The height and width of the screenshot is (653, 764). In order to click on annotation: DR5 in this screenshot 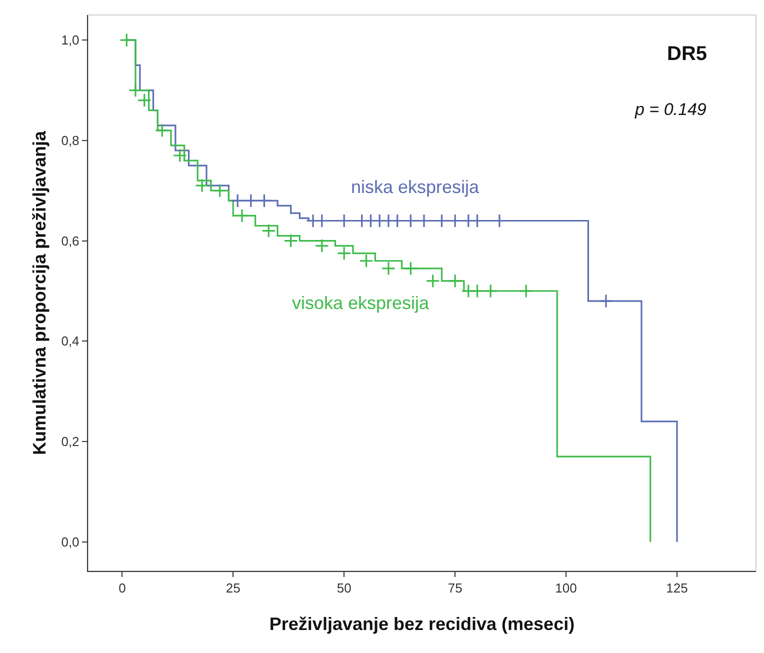, I will do `click(687, 54)`.